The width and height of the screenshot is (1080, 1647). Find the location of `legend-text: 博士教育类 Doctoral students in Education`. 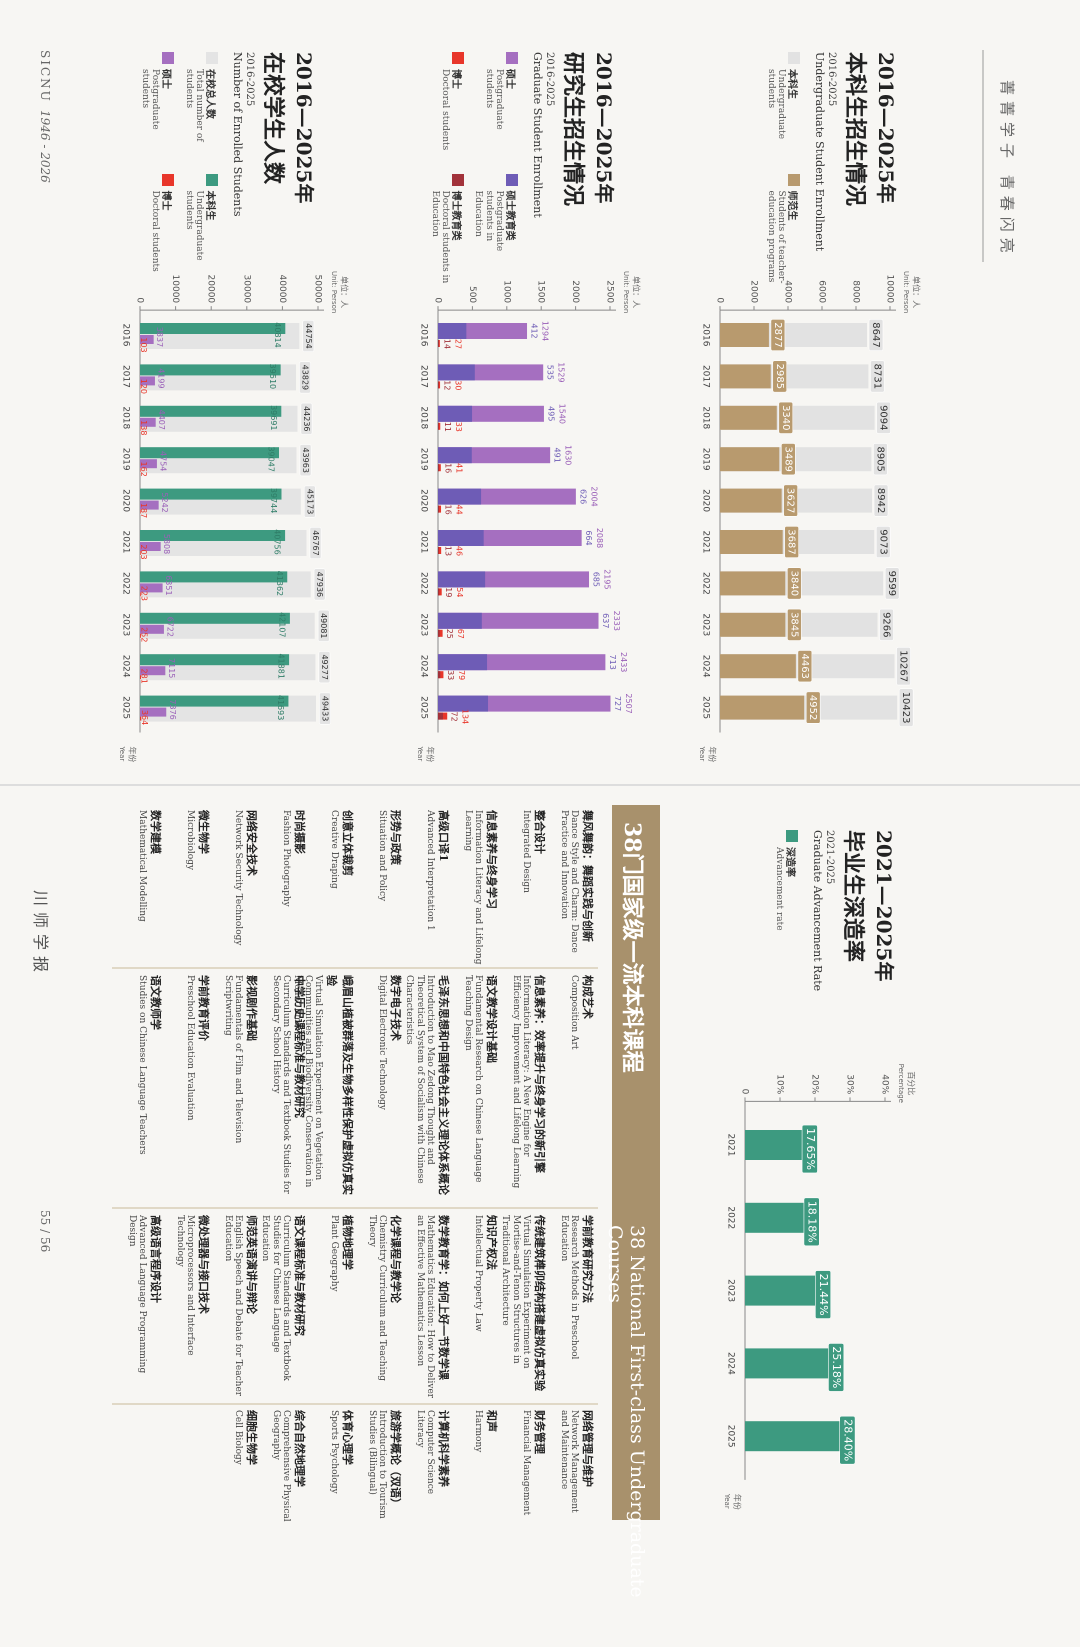

legend-text: 博士教育类 Doctoral students in Education is located at coordinates (447, 239).